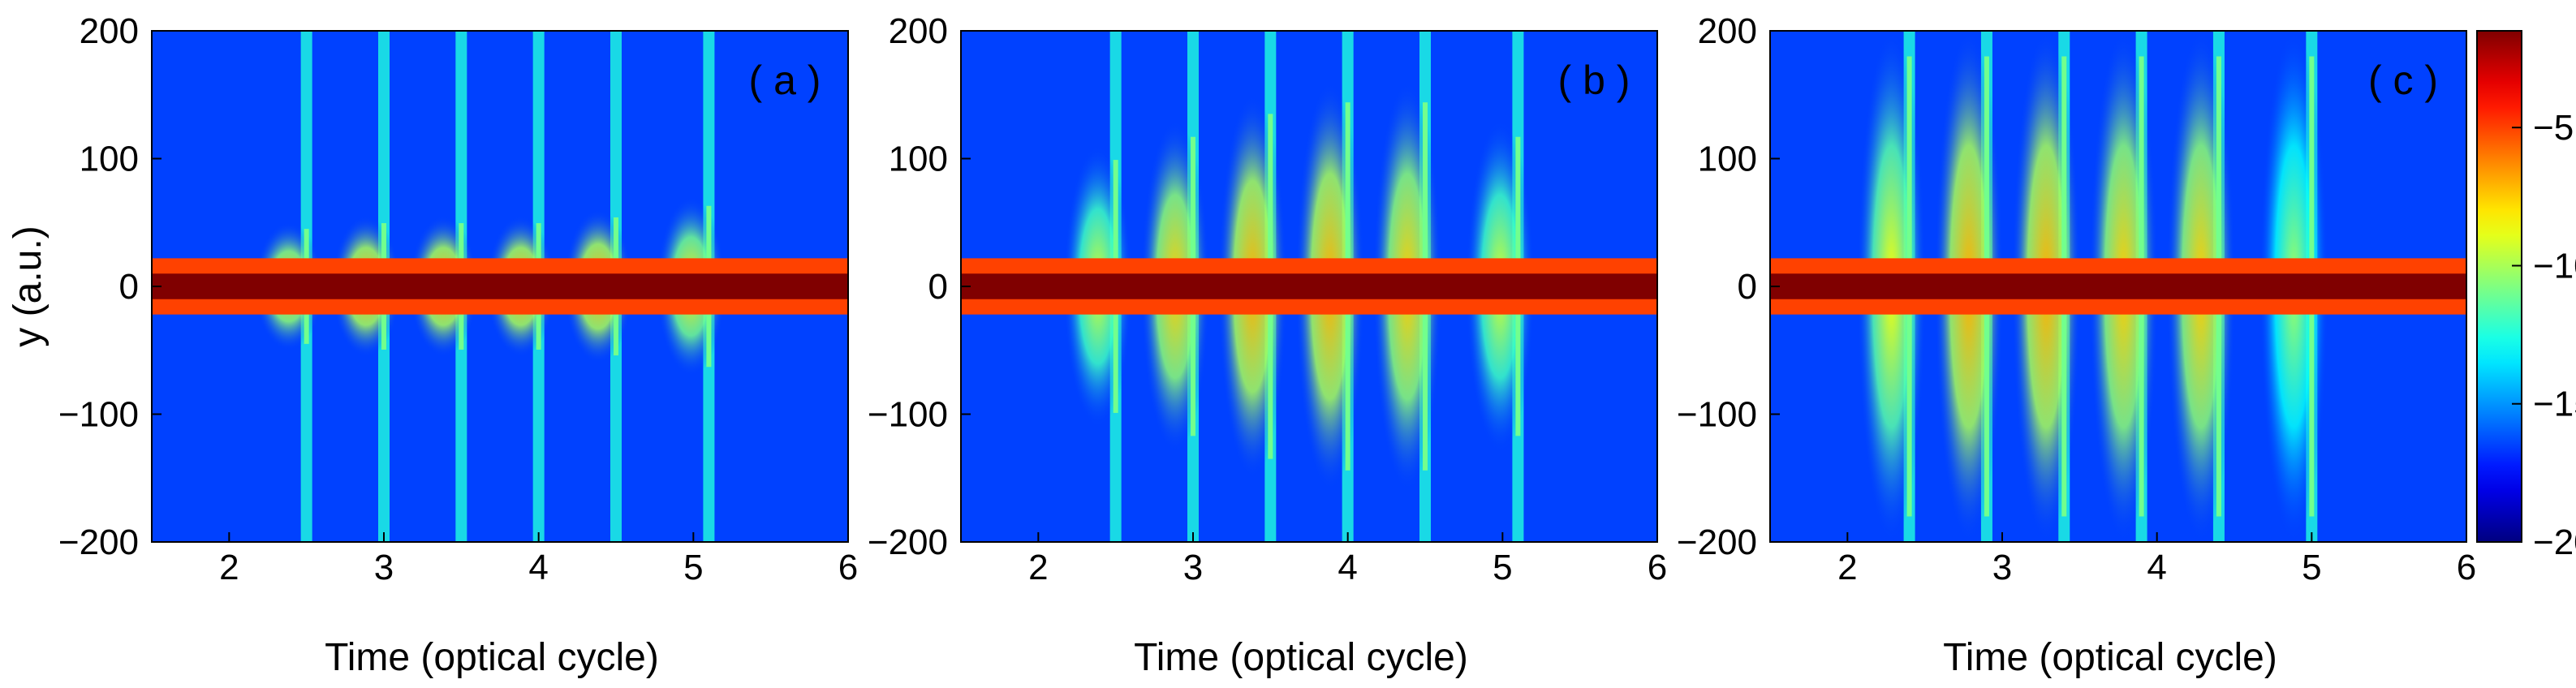 The image size is (2576, 688). What do you see at coordinates (2553, 128) in the screenshot?
I see `colorbar-tick-label: −5` at bounding box center [2553, 128].